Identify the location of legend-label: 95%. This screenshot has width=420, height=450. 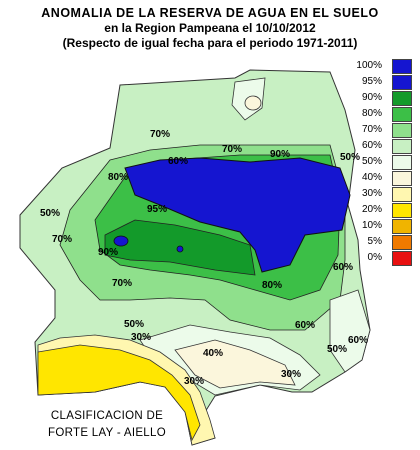
(371, 81).